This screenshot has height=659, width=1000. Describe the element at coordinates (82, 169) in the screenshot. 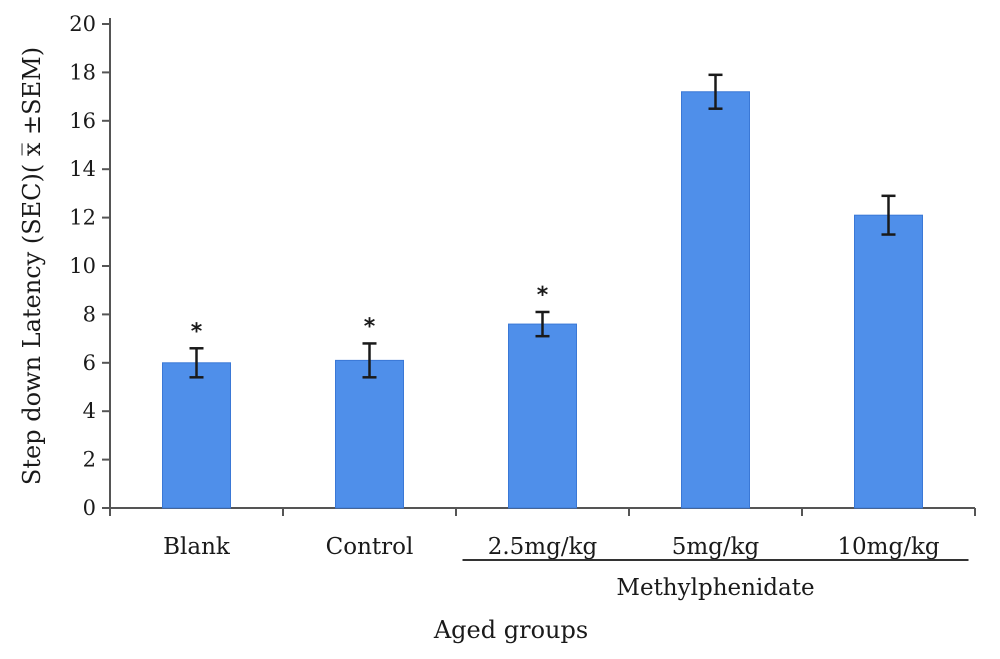

I see `y-tick-label: 14` at that location.